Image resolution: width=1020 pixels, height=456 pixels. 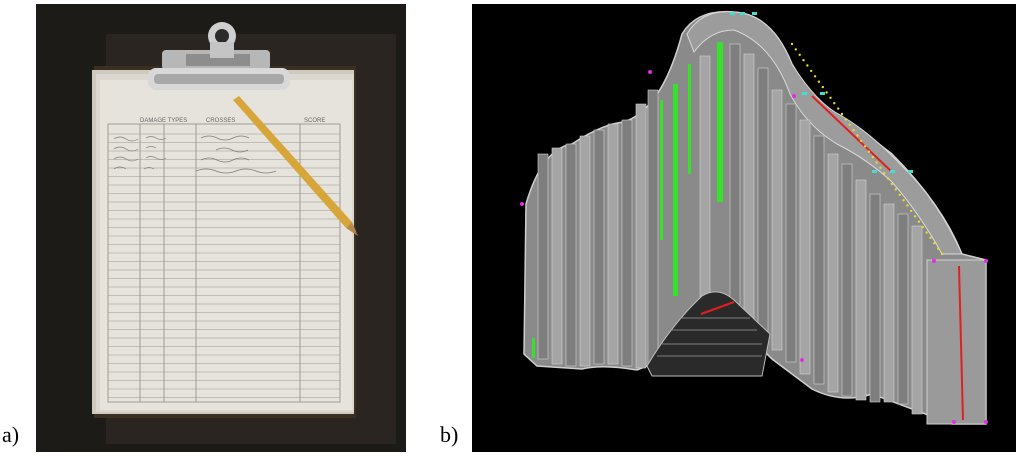 I want to click on handwriting, so click(x=195, y=154).